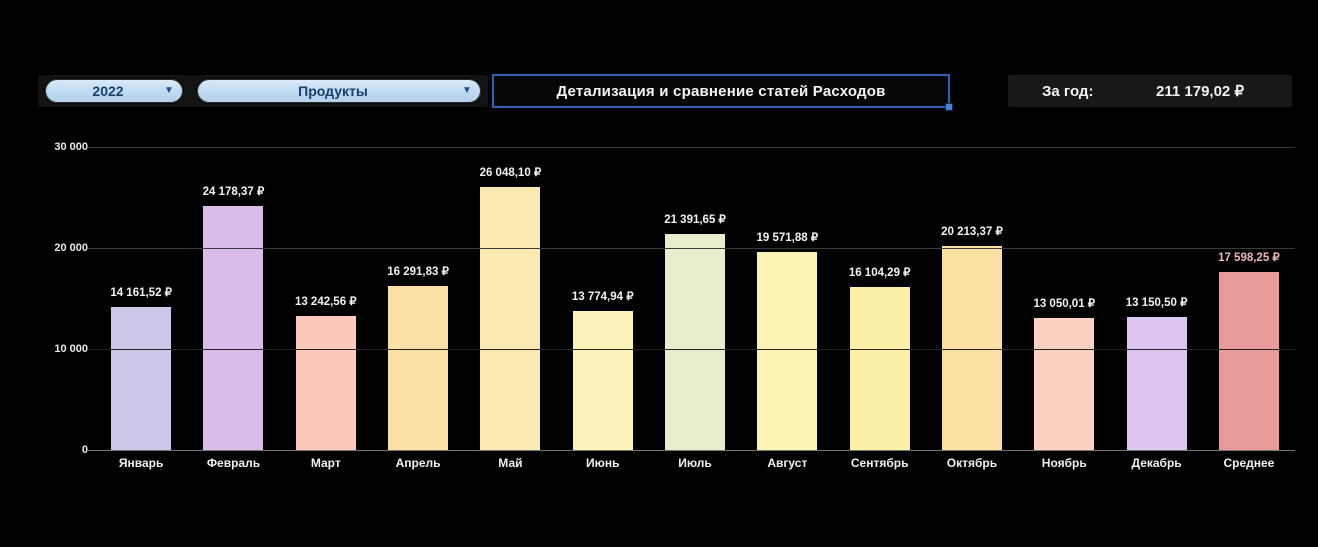 The width and height of the screenshot is (1318, 547). Describe the element at coordinates (1249, 463) in the screenshot. I see `x-axis-label: Среднее` at that location.